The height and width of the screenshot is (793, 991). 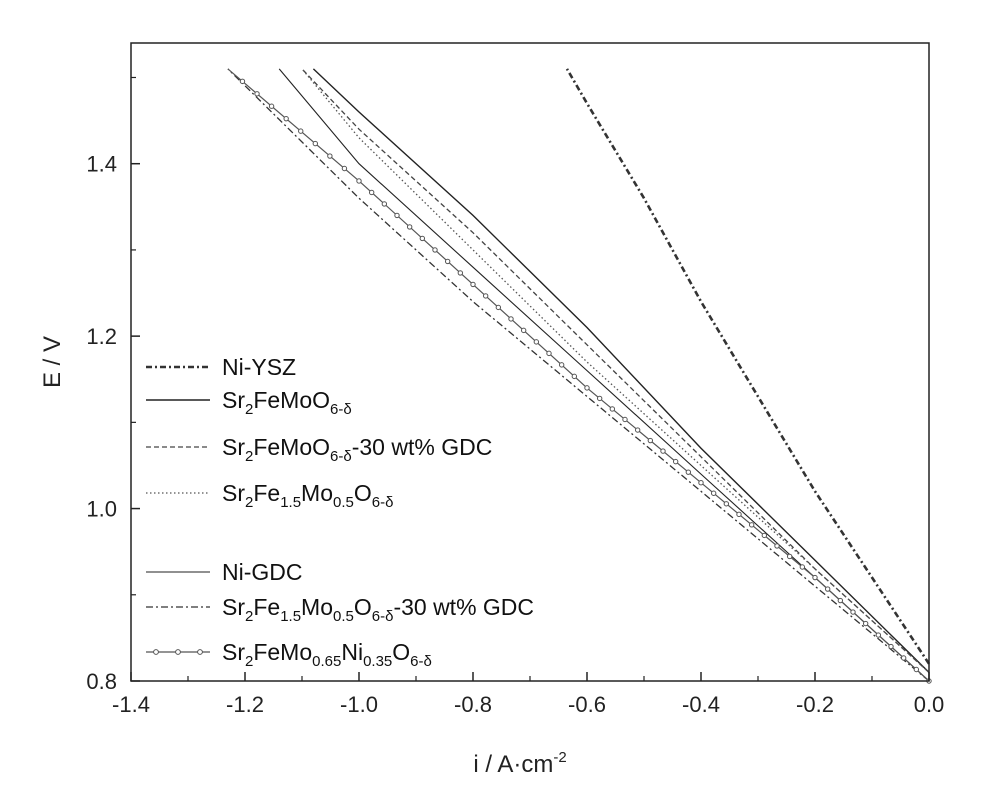 I want to click on legend-label-4: Sr2Fe1.5Mo0.5O6-δ, so click(x=307, y=495).